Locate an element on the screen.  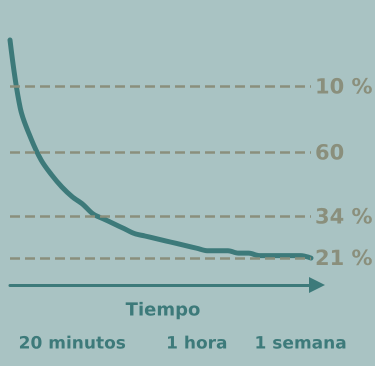
x-tick-label: 20 minutos is located at coordinates (72, 344).